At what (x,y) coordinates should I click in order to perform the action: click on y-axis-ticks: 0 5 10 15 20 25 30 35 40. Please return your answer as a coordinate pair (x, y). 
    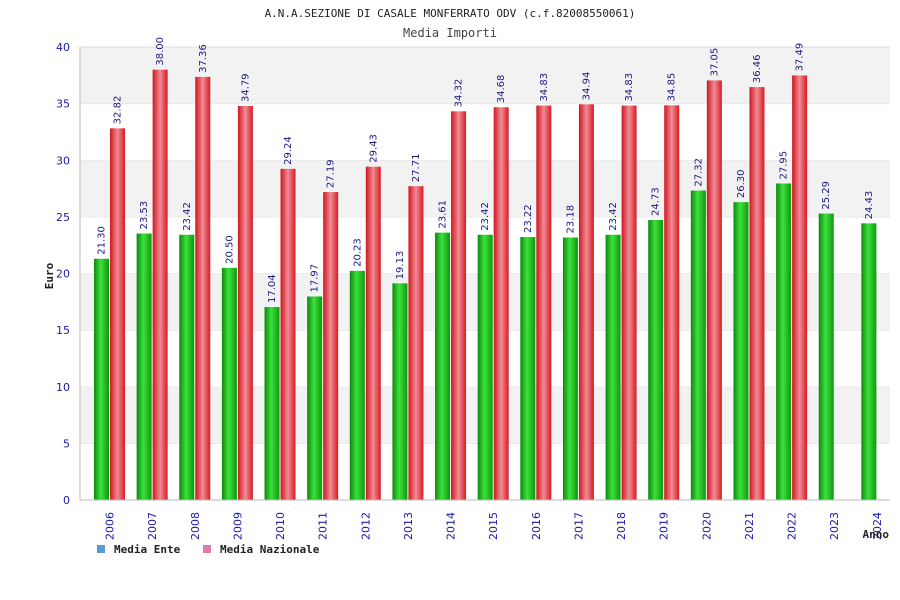
    Looking at the image, I should click on (63, 274).